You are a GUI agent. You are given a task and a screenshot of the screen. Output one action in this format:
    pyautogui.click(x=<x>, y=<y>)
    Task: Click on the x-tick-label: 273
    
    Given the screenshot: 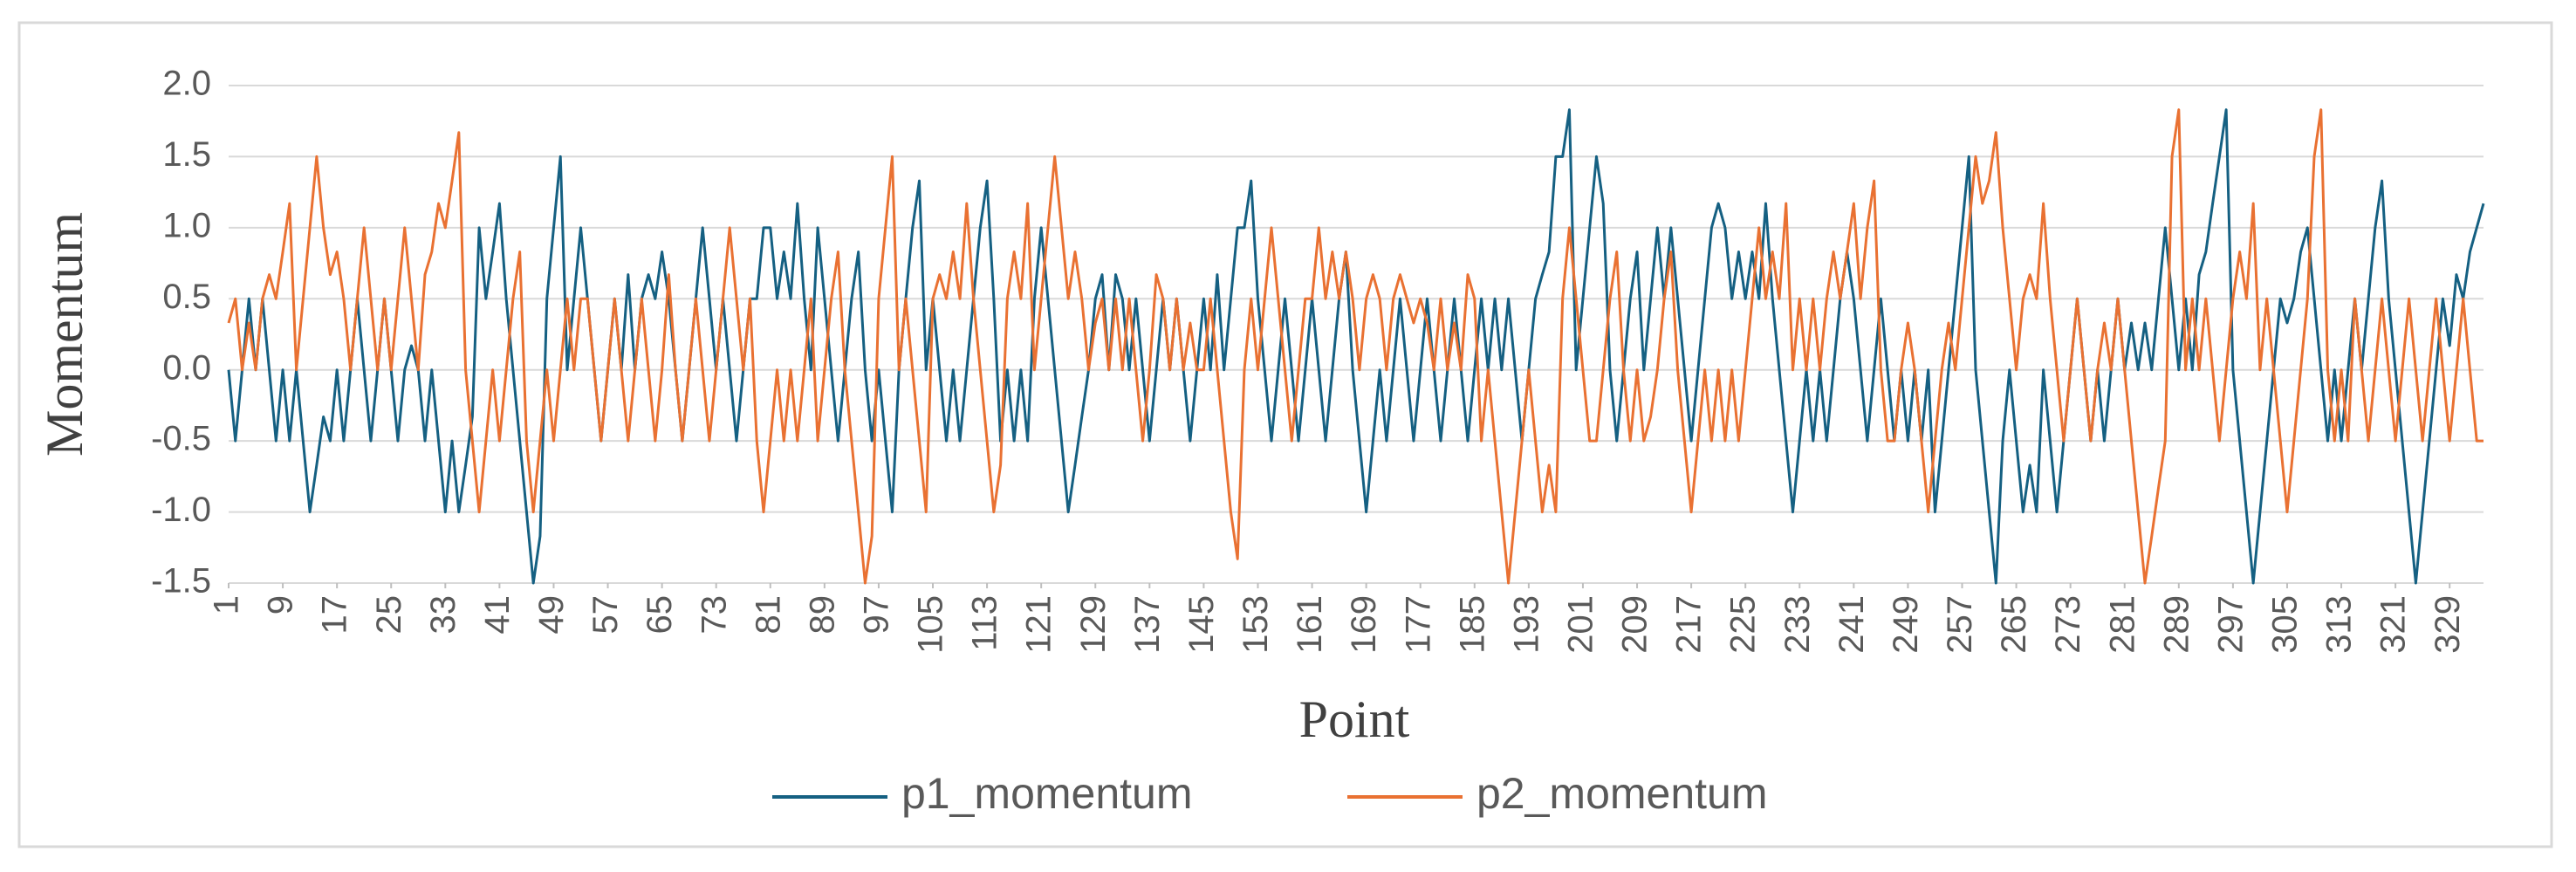 What is the action you would take?
    pyautogui.click(x=2068, y=624)
    